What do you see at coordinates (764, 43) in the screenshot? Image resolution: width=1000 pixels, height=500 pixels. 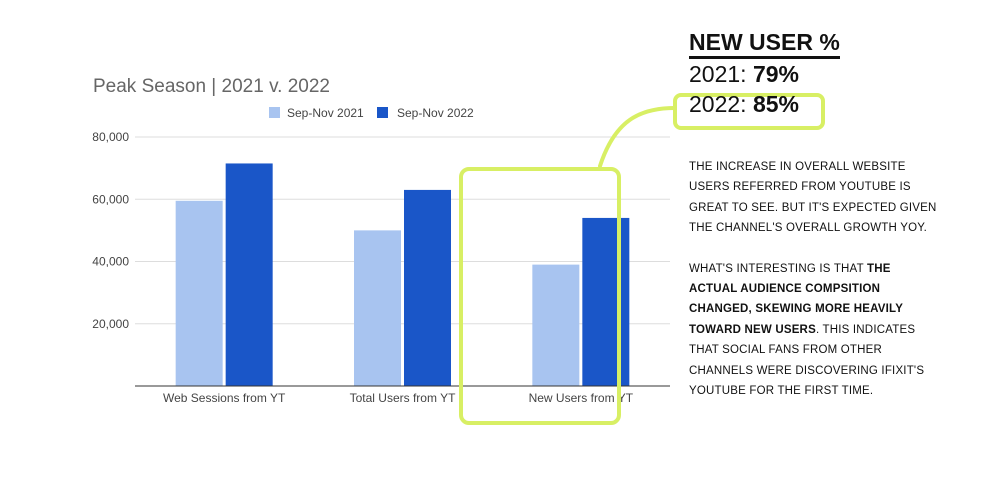 I see `callout-heading: NEW USER %` at bounding box center [764, 43].